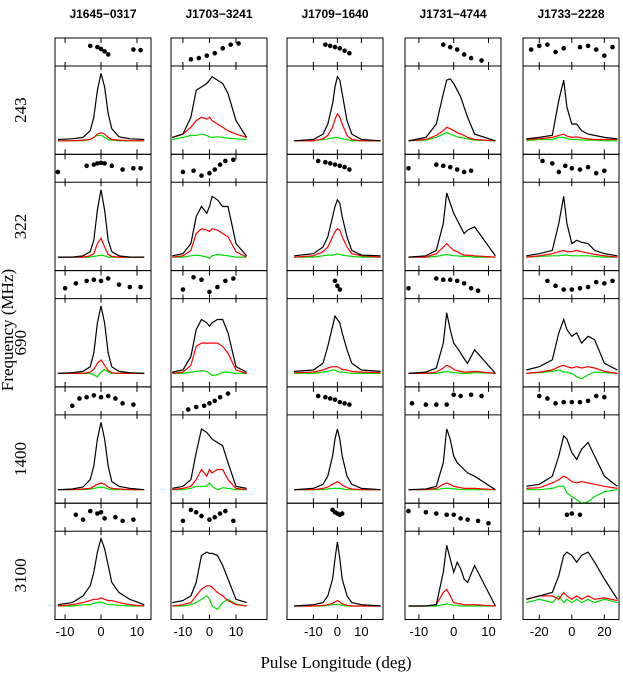 Image resolution: width=623 pixels, height=678 pixels. What do you see at coordinates (604, 631) in the screenshot?
I see `x-tick-label: 20` at bounding box center [604, 631].